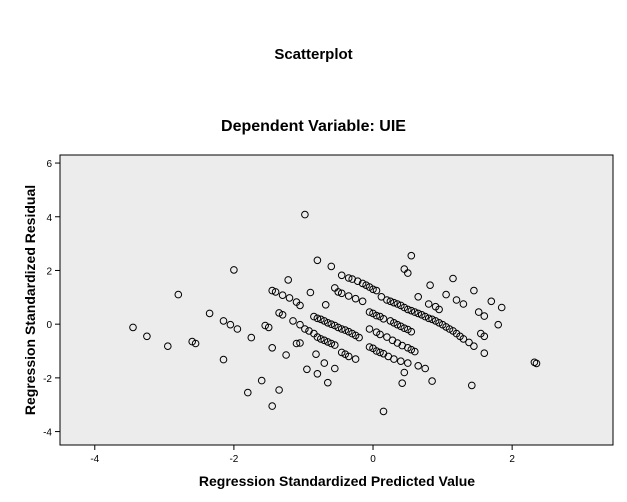 This screenshot has width=627, height=502. Describe the element at coordinates (373, 459) in the screenshot. I see `x-tick-label: 0` at that location.